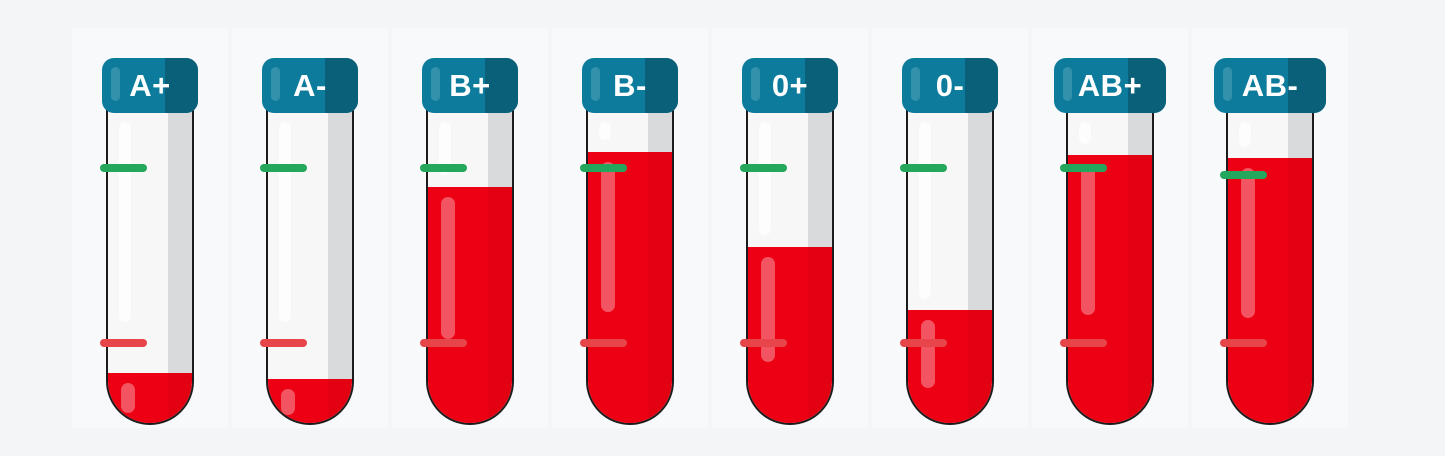 This screenshot has width=1445, height=456. I want to click on blood-type-label: 0+, so click(790, 85).